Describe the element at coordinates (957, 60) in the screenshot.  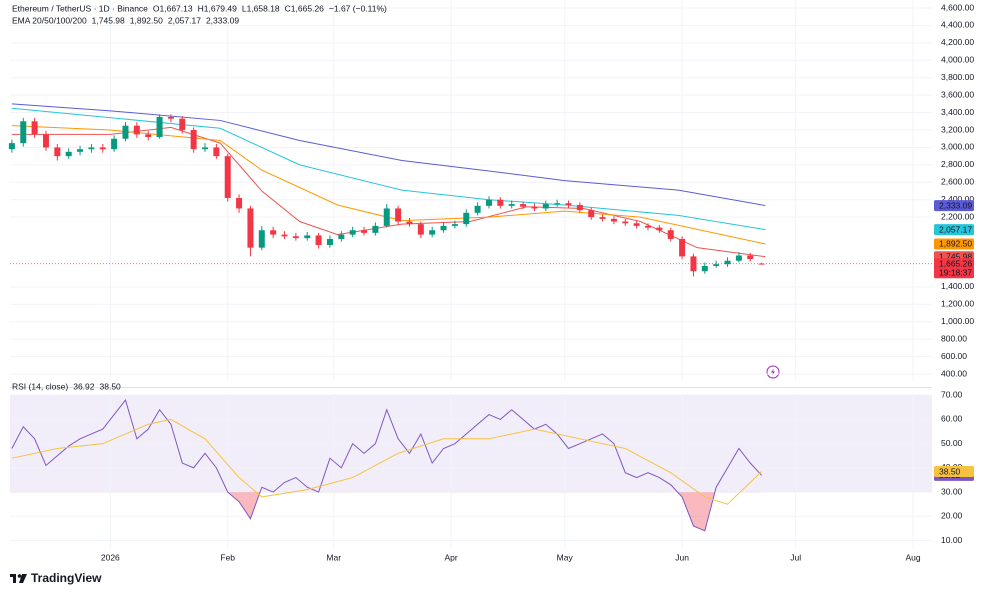
I see `y-tick-label: 4,000.00` at that location.